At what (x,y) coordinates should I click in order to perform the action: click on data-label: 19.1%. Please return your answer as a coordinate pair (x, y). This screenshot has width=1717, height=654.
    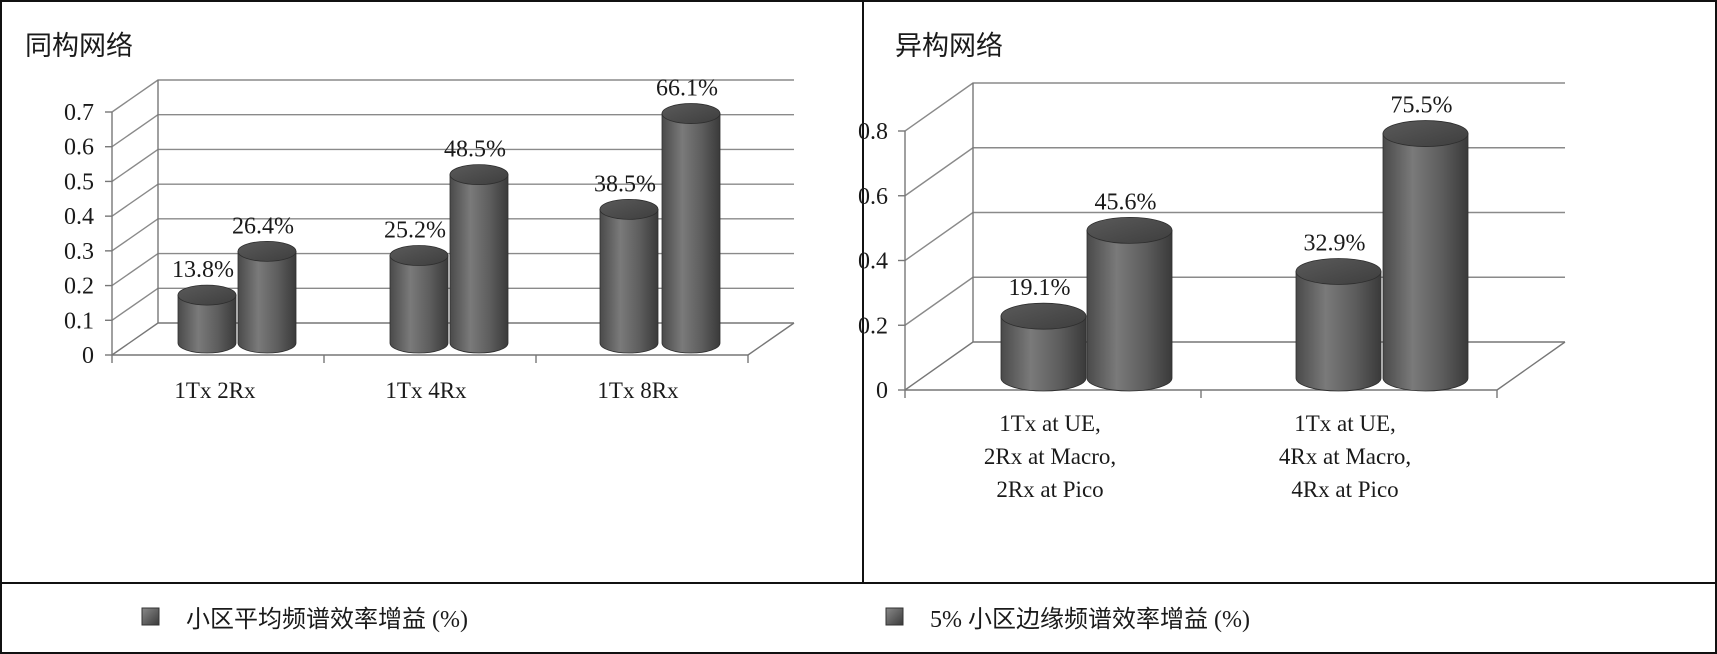
    Looking at the image, I should click on (1040, 288).